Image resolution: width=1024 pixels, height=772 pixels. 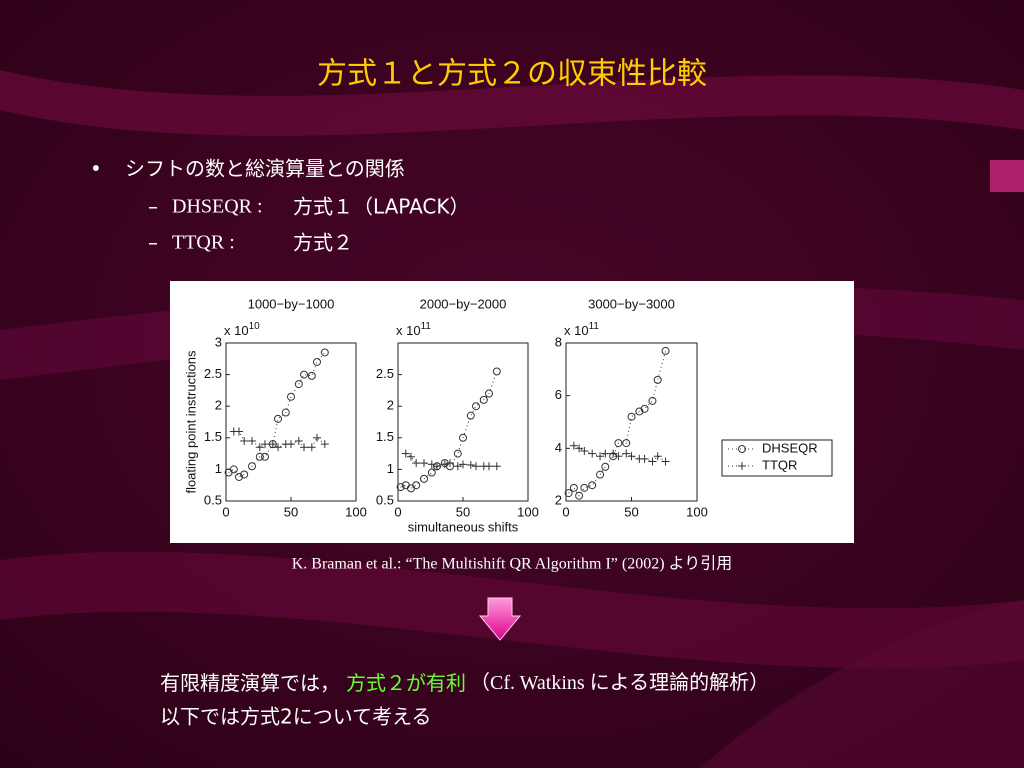 I want to click on y-tick-label: 6, so click(x=558, y=394).